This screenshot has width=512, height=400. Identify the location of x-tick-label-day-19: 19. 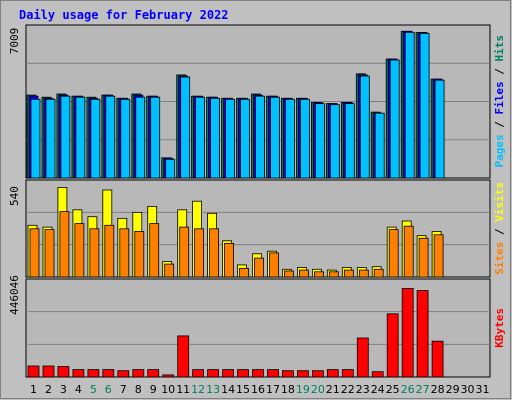
(303, 389).